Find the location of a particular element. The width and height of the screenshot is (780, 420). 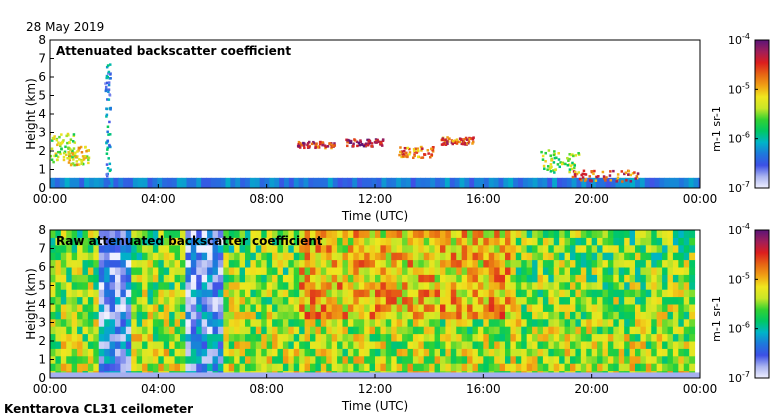

panel-title: Raw attenuated backscatter coefficient is located at coordinates (189, 241).